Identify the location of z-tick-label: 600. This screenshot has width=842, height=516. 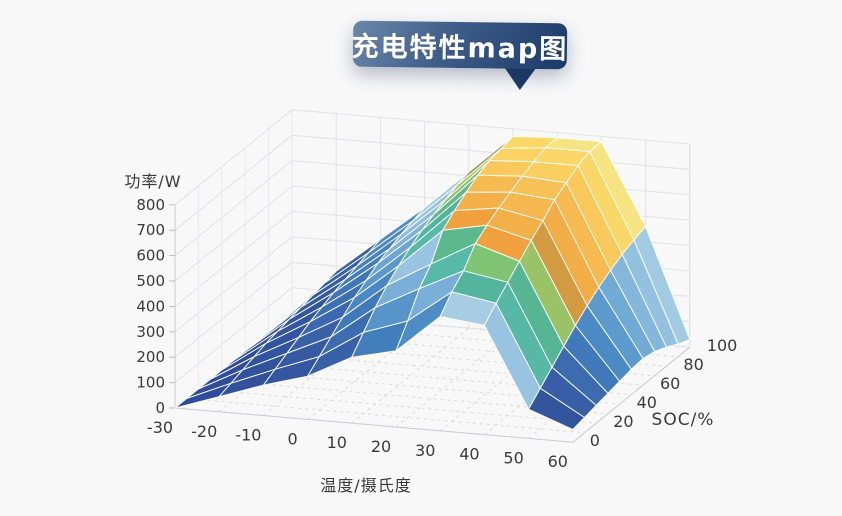
(150, 256).